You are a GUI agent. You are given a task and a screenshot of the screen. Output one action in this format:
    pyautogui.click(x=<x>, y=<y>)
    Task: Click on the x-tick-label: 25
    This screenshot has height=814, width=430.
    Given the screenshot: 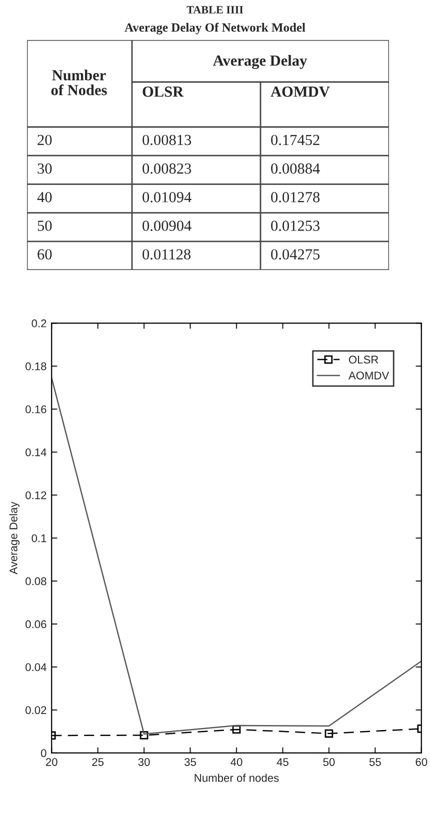 What is the action you would take?
    pyautogui.click(x=98, y=762)
    